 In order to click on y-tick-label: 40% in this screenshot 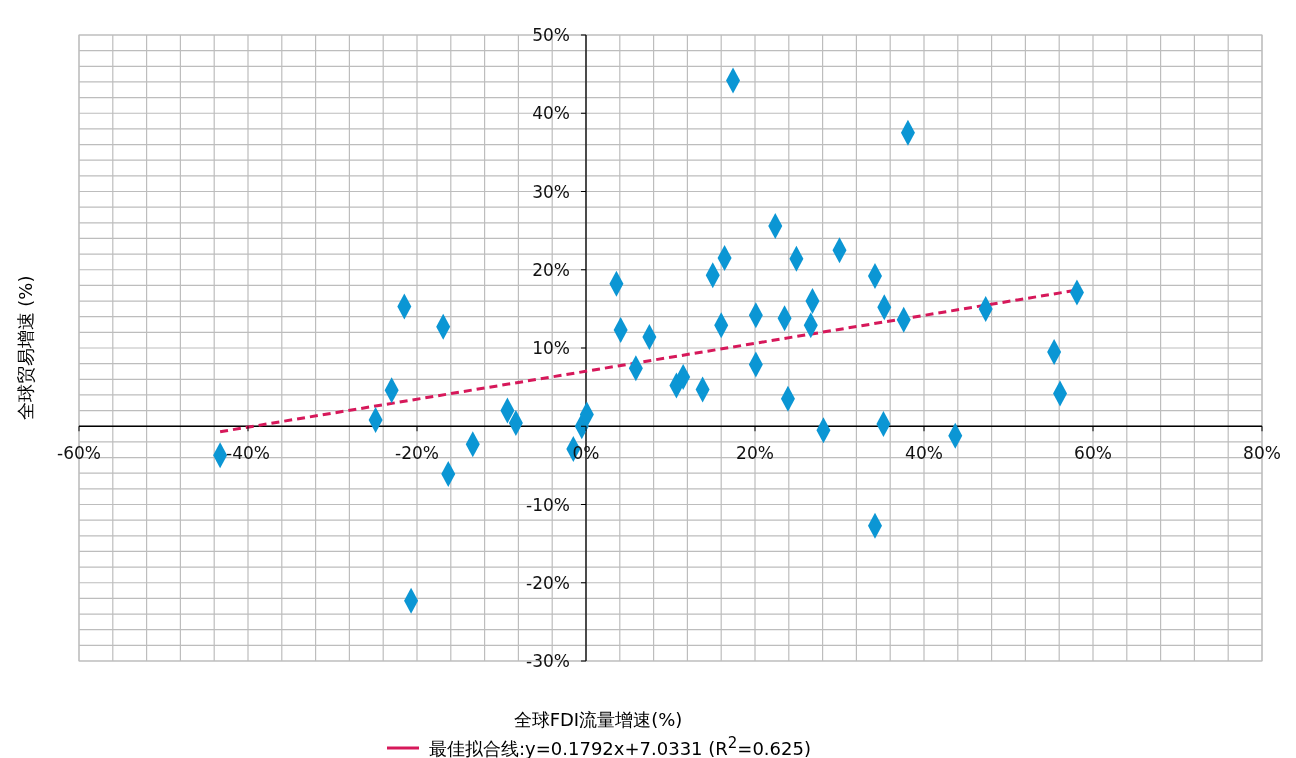, I will do `click(551, 113)`.